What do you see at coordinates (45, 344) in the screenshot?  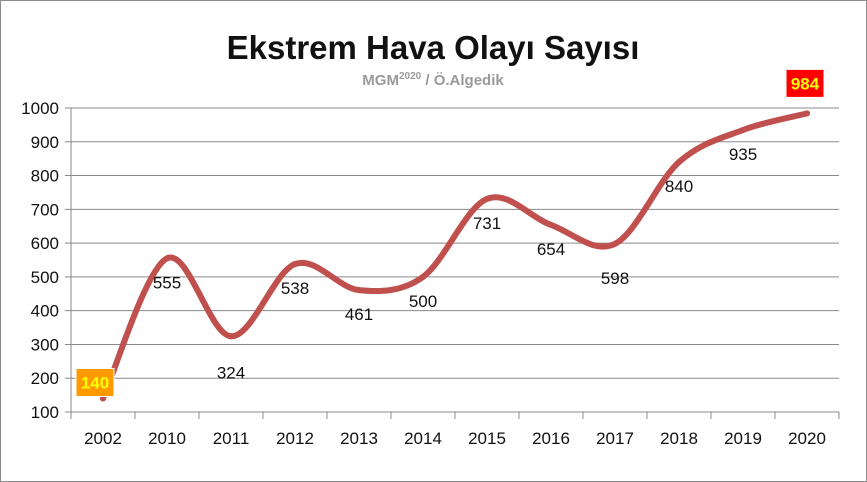 I see `y-tick-label: 300` at bounding box center [45, 344].